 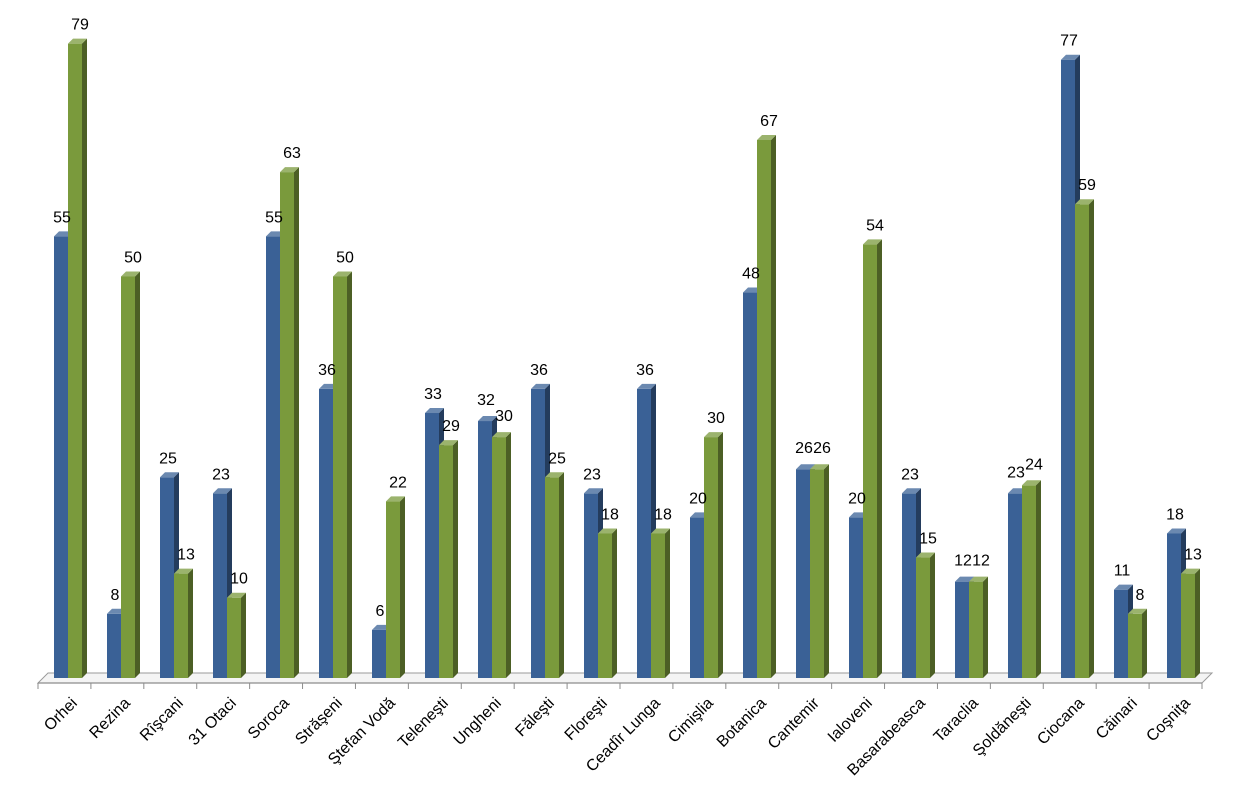 What do you see at coordinates (1034, 464) in the screenshot?
I see `data-label-series2: 24` at bounding box center [1034, 464].